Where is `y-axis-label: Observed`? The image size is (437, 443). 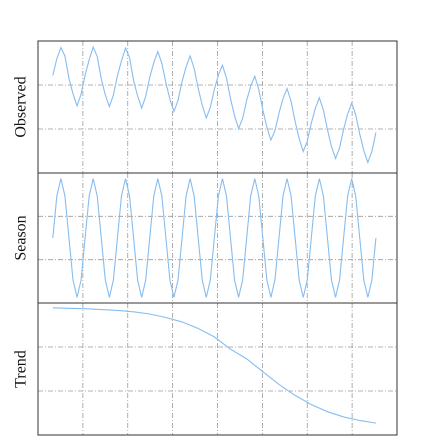
y-axis-label: Observed is located at coordinates (21, 106).